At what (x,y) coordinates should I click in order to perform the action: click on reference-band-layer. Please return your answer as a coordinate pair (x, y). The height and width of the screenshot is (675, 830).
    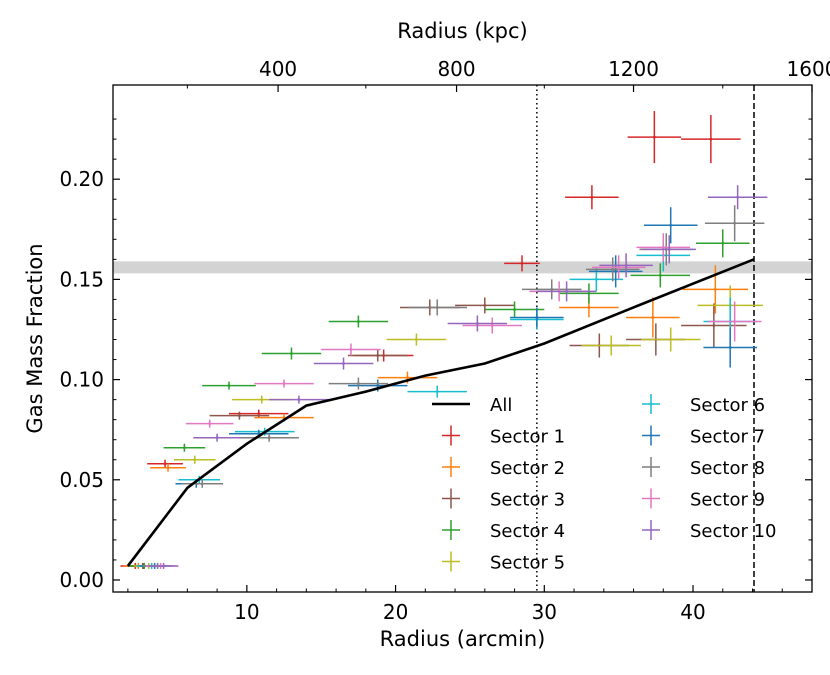
    Looking at the image, I should click on (462, 267).